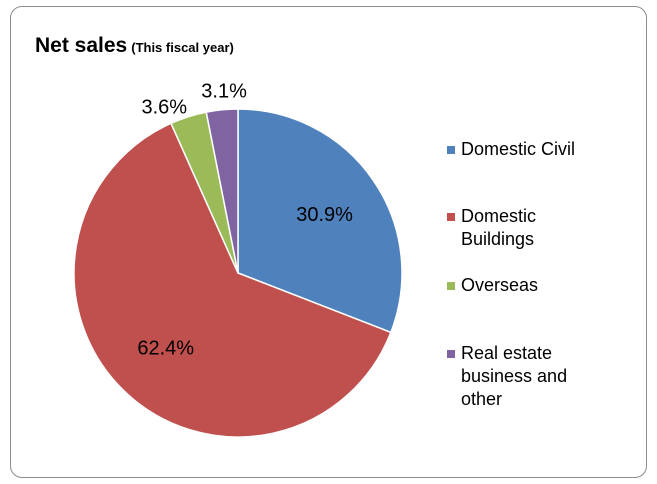 This screenshot has width=657, height=484. What do you see at coordinates (165, 348) in the screenshot?
I see `pie-data-label: 62.4%` at bounding box center [165, 348].